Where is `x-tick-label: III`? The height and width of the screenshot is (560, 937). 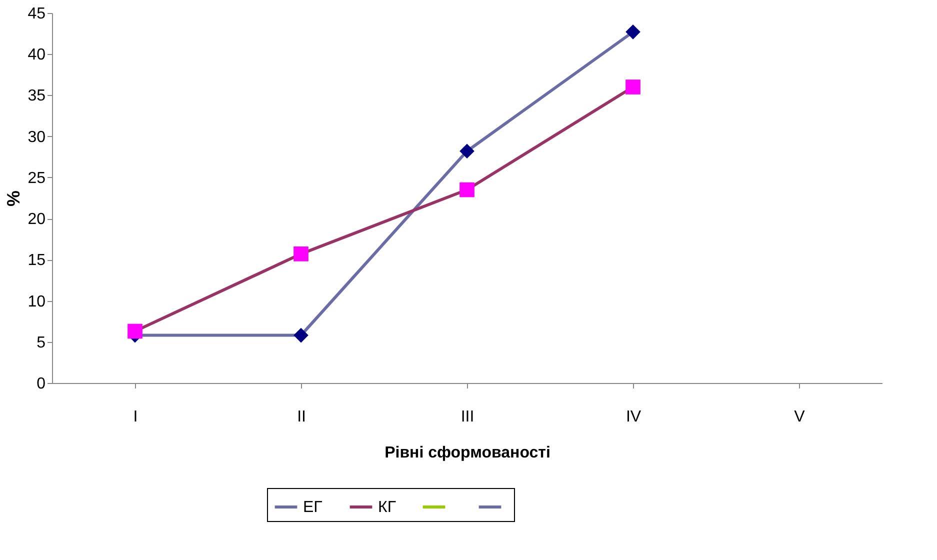 x-tick-label: III is located at coordinates (467, 417).